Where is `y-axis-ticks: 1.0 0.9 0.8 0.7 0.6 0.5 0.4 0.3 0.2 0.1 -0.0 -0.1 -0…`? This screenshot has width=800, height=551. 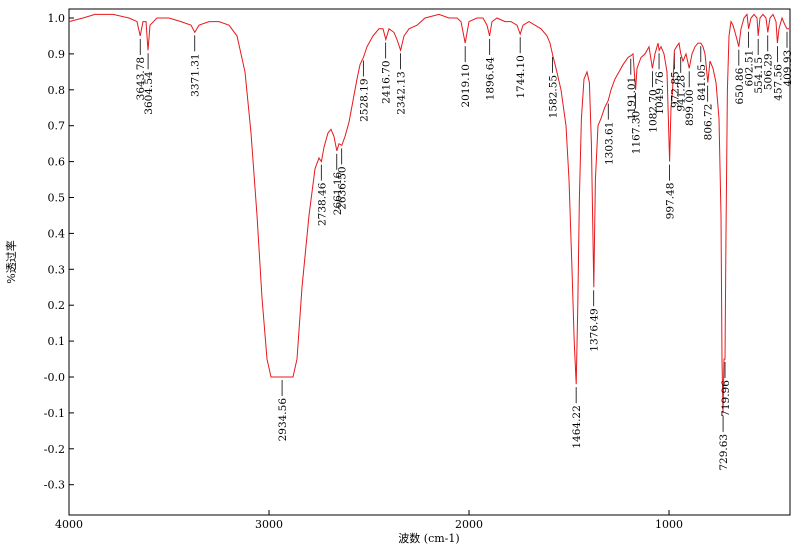
y-axis-ticks: 1.0 0.9 0.8 0.7 0.6 0.5 0.4 0.3 0.2 0.1 -0.0 -0.1 -0… is located at coordinates (59, 252).